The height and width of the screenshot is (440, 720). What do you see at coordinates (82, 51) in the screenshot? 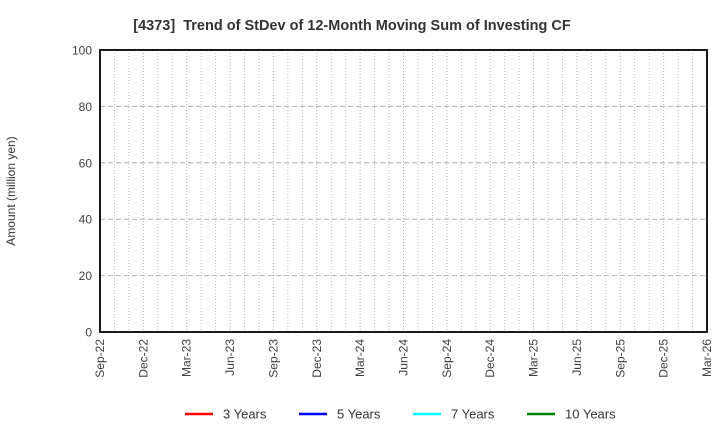
I see `y-tick-label: 100` at bounding box center [82, 51].